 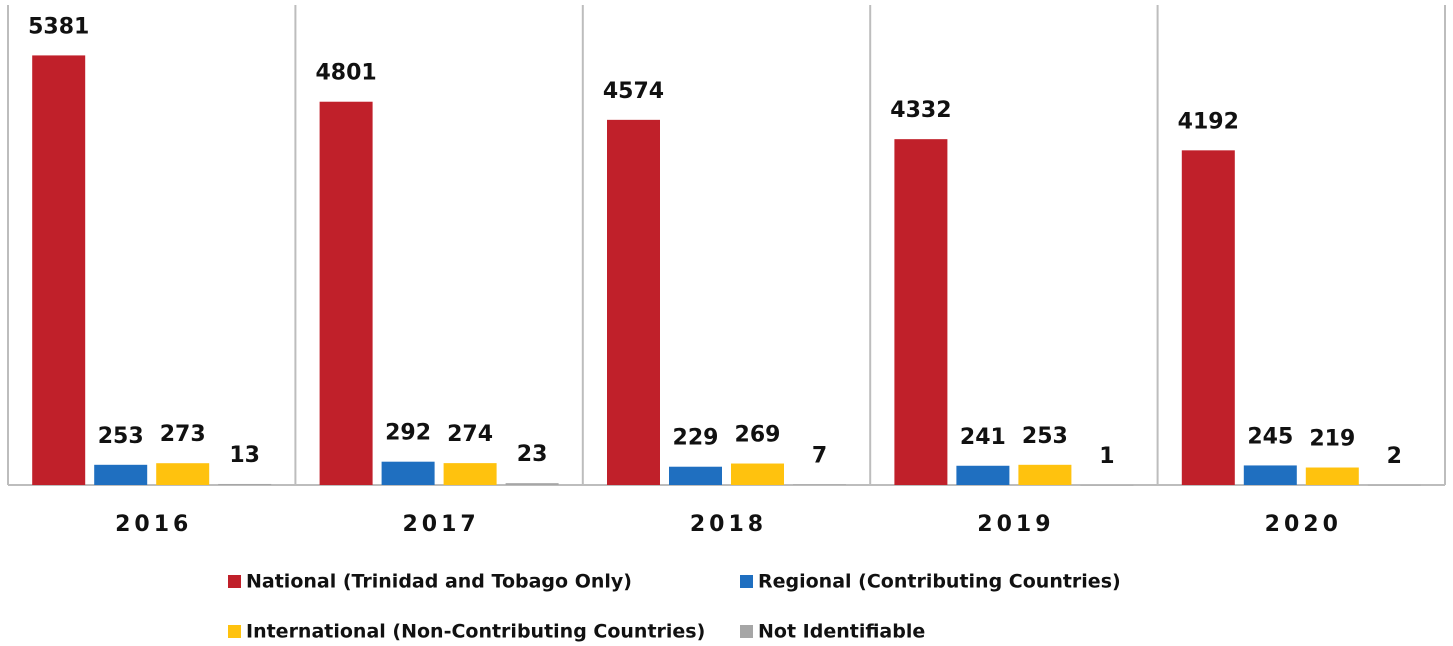 I want to click on data-label: 292, so click(x=408, y=433).